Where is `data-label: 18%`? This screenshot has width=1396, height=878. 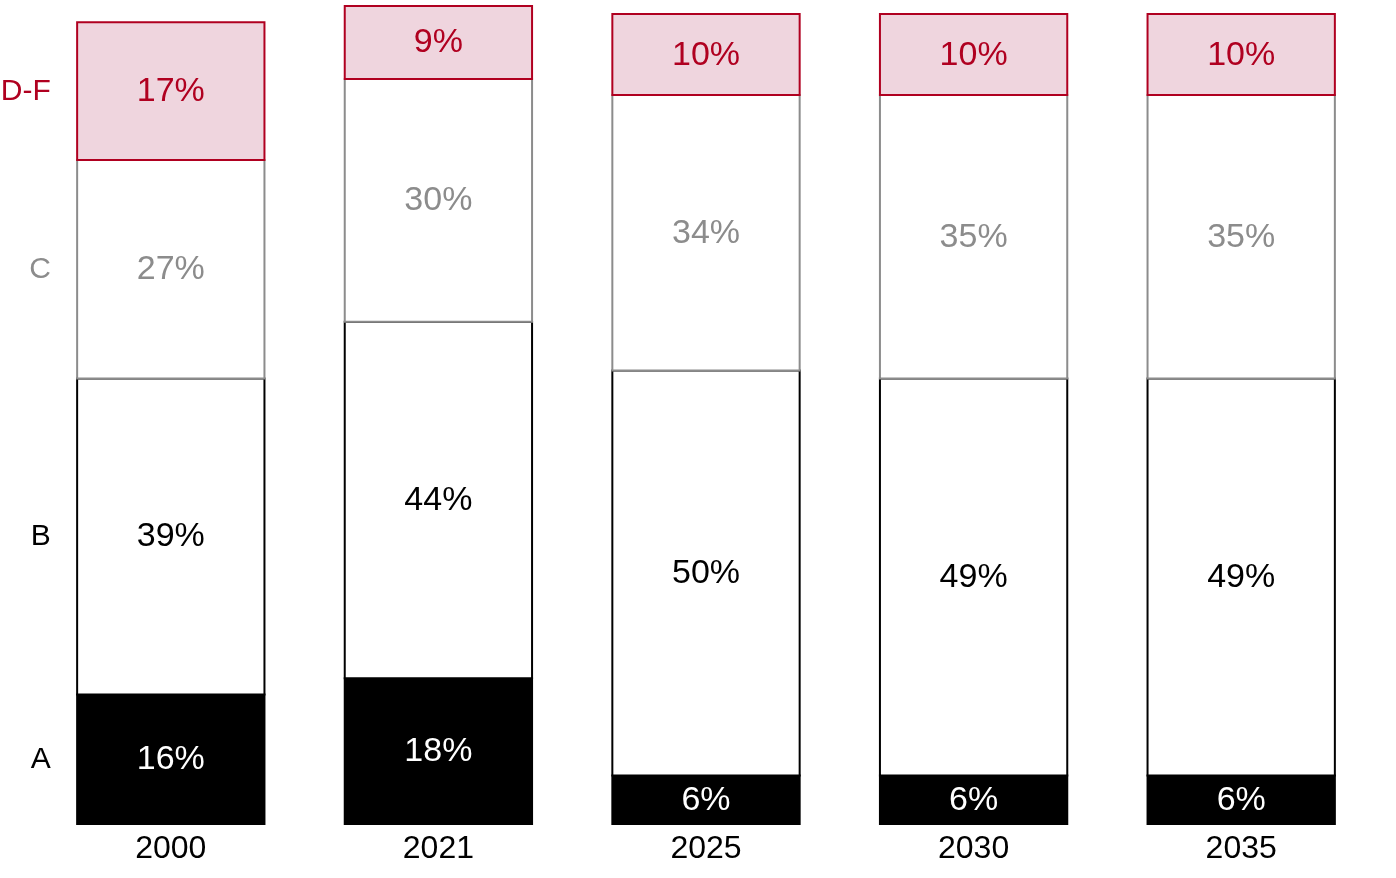 data-label: 18% is located at coordinates (438, 749).